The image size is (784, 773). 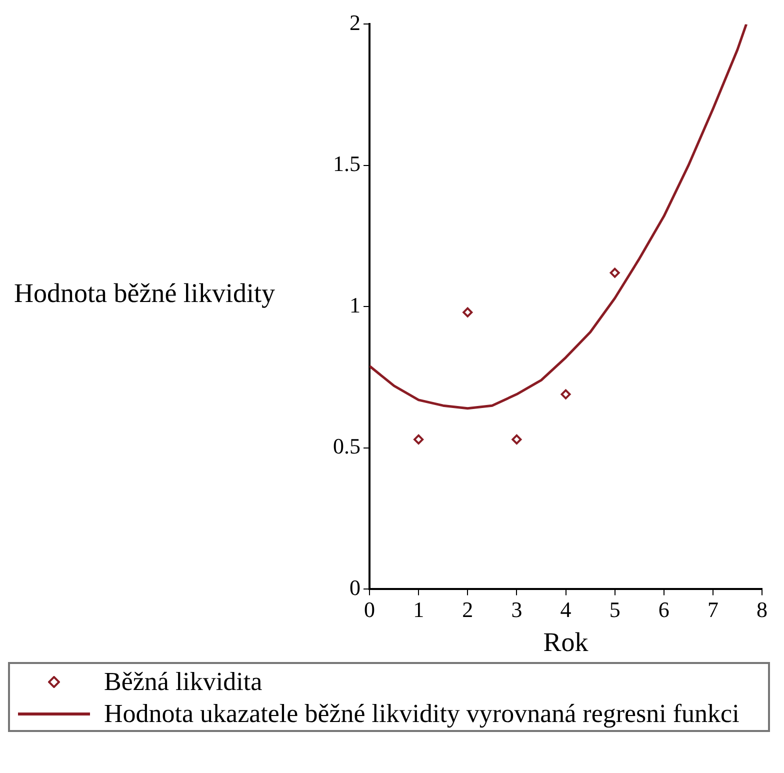 I want to click on x-axis-title: Rok, so click(x=566, y=641).